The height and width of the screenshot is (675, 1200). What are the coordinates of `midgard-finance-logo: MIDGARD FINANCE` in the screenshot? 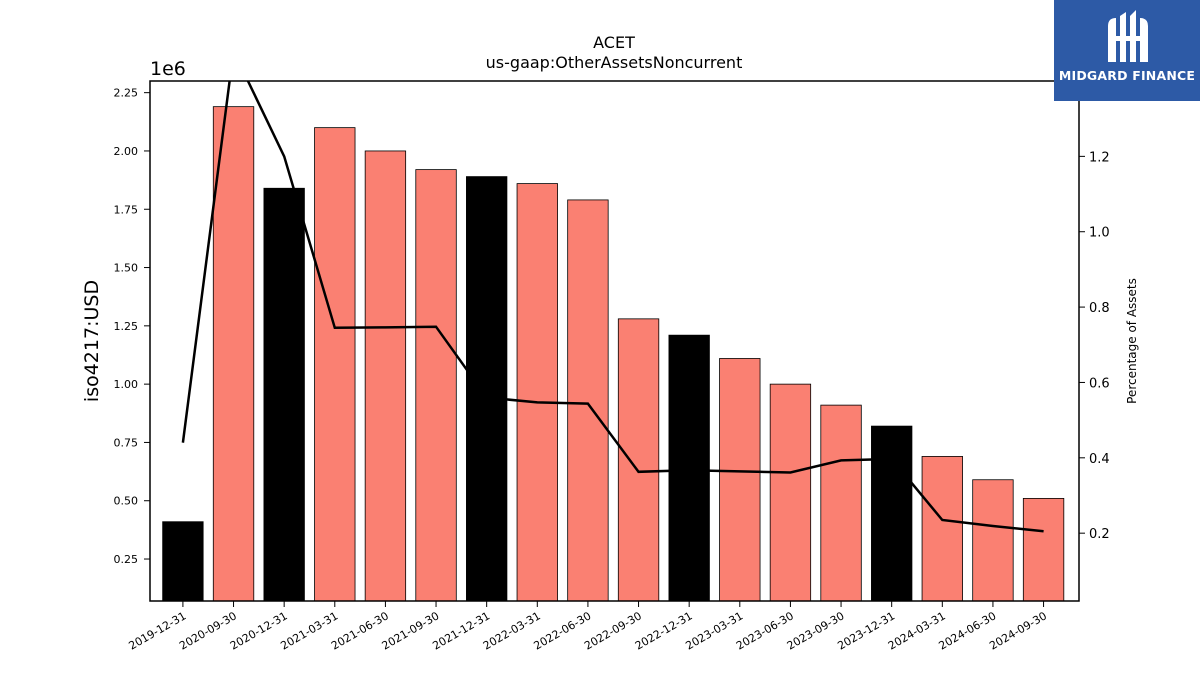 It's located at (1127, 50).